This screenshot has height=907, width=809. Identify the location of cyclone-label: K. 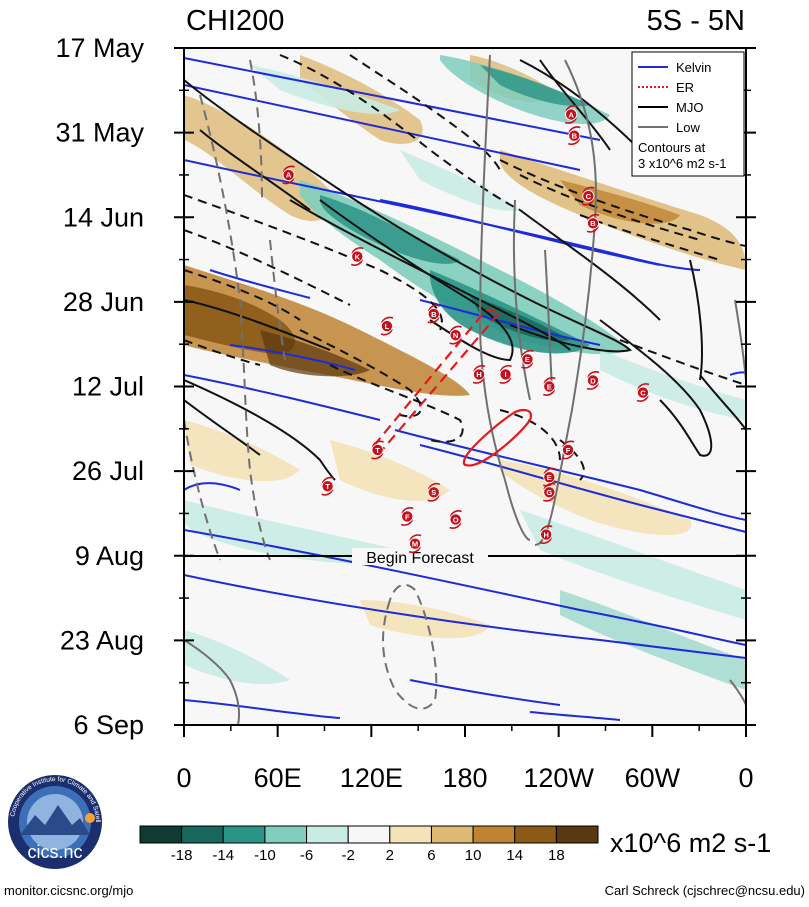
(358, 256).